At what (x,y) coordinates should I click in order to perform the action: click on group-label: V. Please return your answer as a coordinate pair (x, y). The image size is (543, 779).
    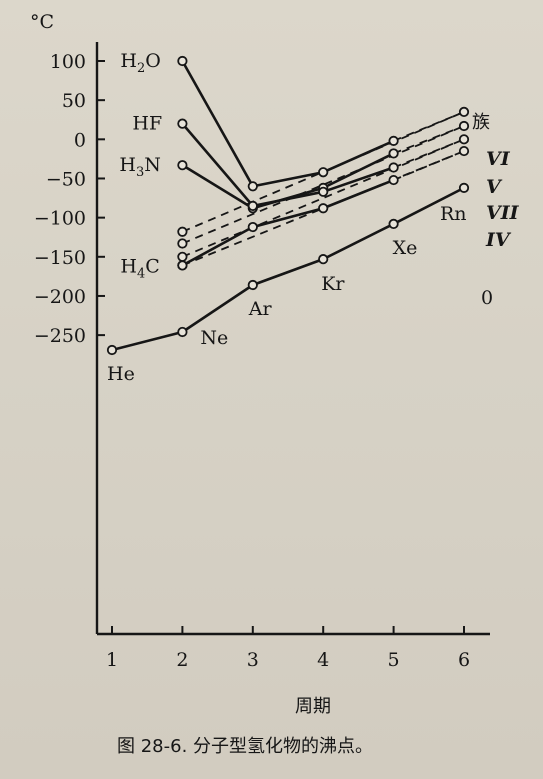
    Looking at the image, I should click on (494, 187).